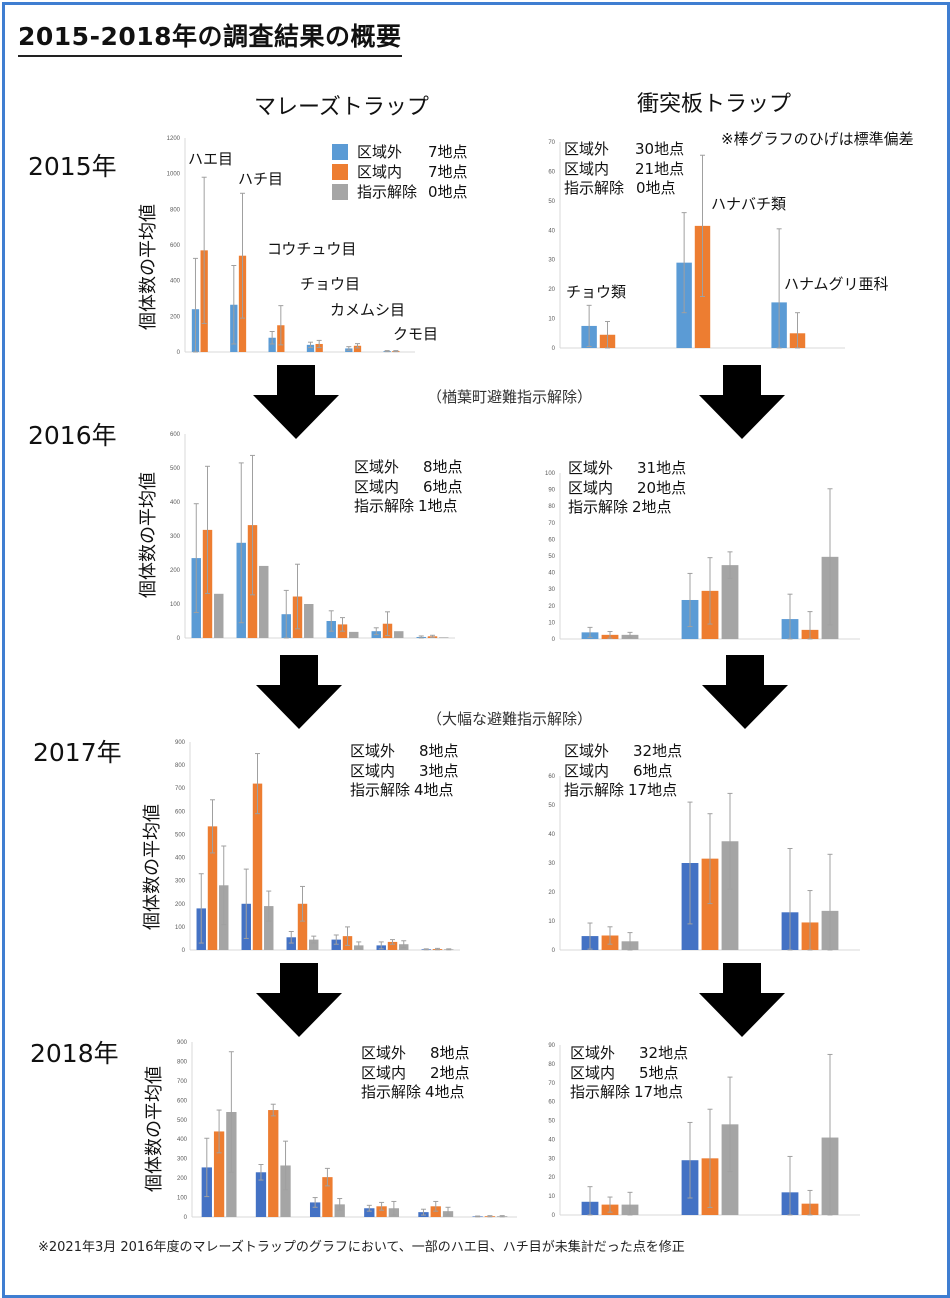 This screenshot has height=1298, width=950. What do you see at coordinates (730, 895) in the screenshot?
I see `bar-i2017-s2-c1` at bounding box center [730, 895].